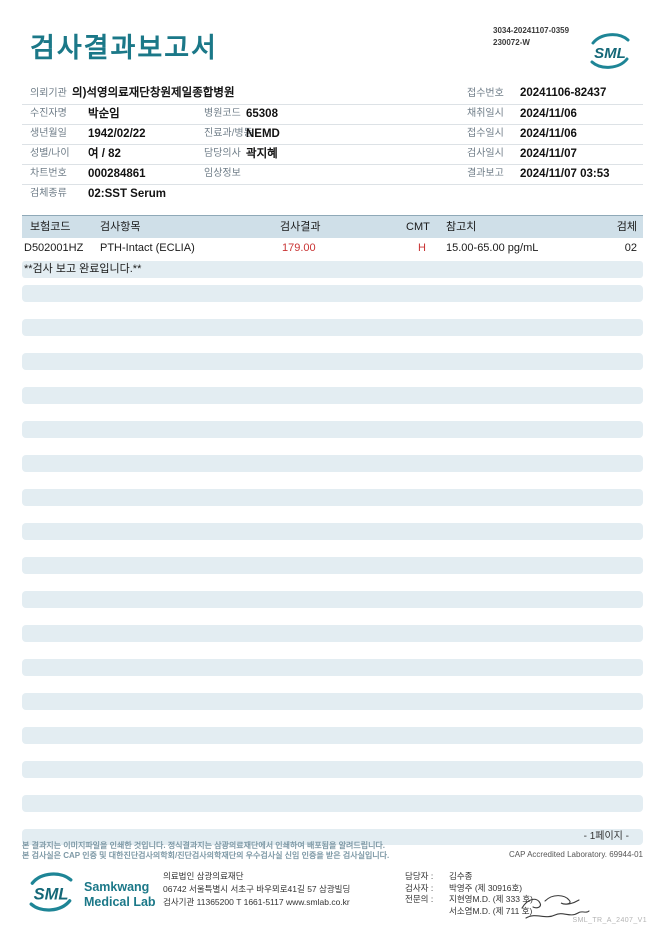 This screenshot has height=925, width=655. What do you see at coordinates (332, 114) in the screenshot?
I see `patient-info-row: 수진자명 박순임 병원코드 65308 채취일시 2024/11/06` at bounding box center [332, 114].